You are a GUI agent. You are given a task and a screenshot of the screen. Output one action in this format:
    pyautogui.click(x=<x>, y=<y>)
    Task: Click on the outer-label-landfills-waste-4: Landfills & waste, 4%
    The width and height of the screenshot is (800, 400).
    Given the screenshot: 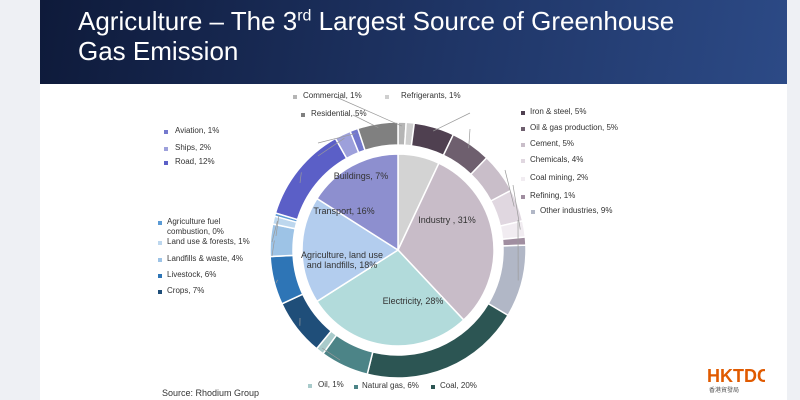 What is the action you would take?
    pyautogui.click(x=205, y=258)
    